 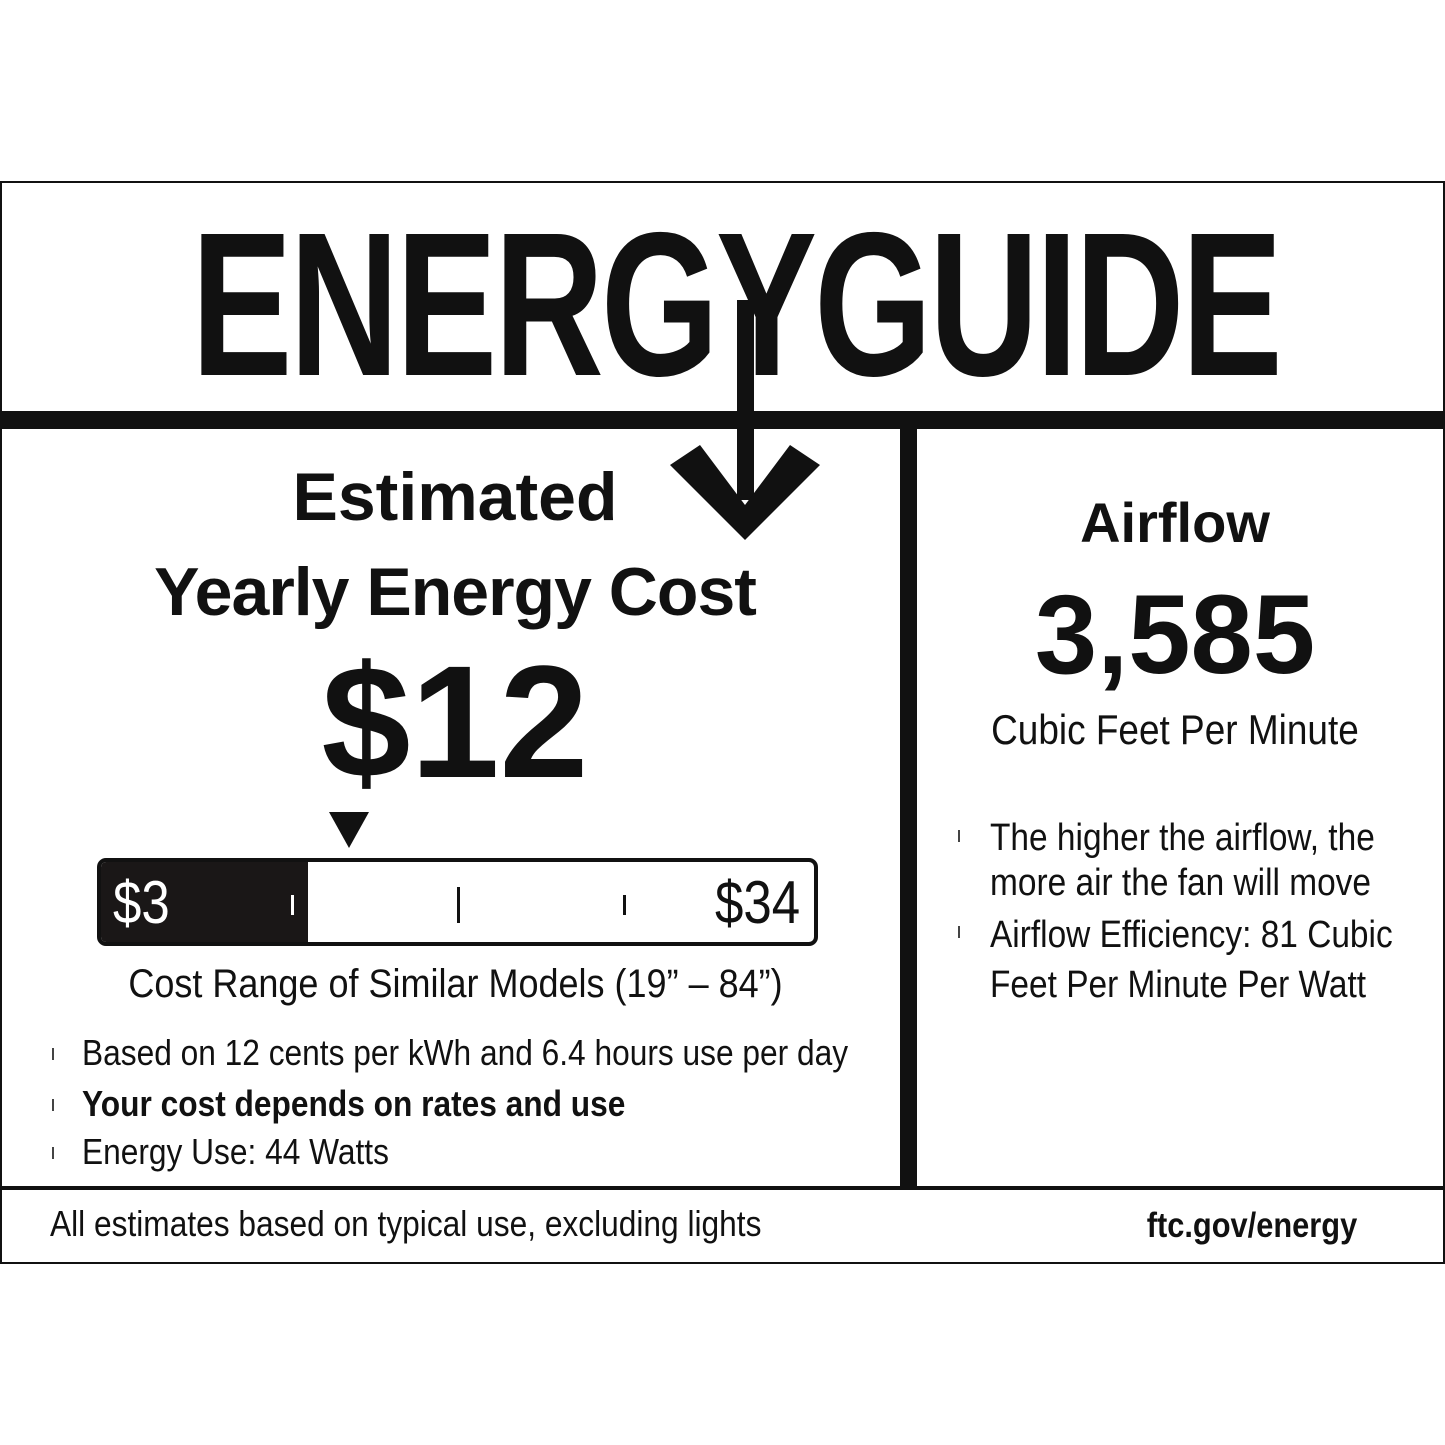 I want to click on ftc-link: ftc.gov/energy, so click(x=1237, y=1226).